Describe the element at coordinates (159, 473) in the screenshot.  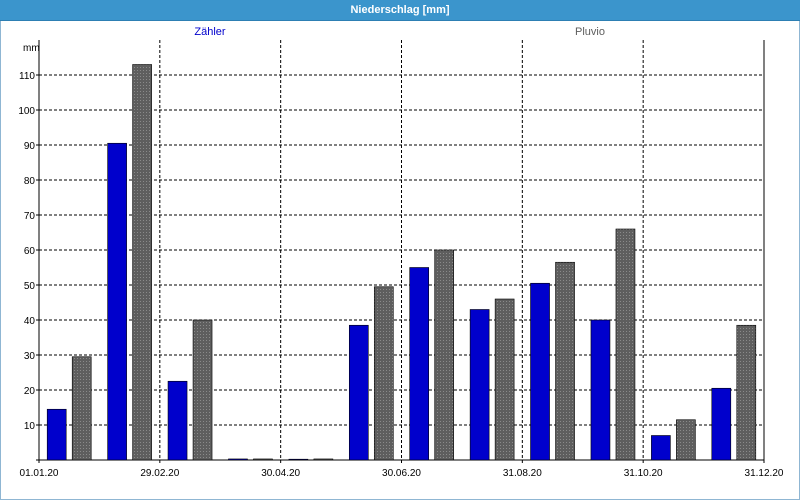
I see `x-tick-label: 29.02.20` at that location.